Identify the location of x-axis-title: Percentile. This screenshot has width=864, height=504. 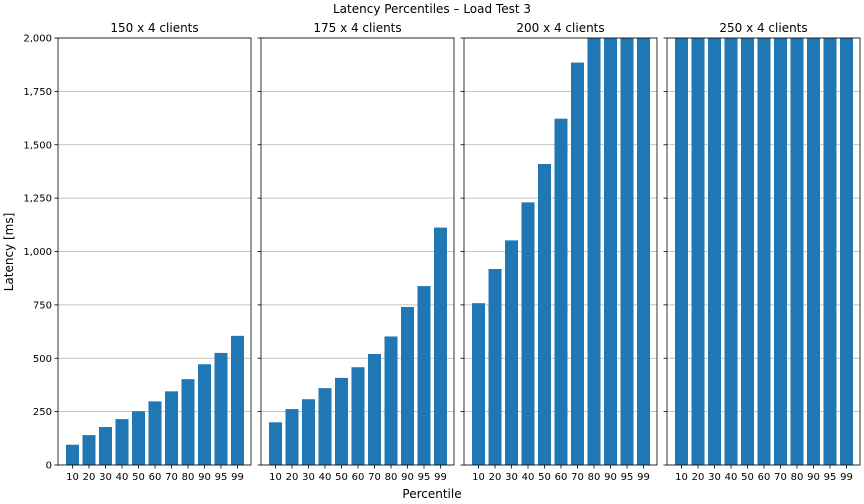
(431, 494).